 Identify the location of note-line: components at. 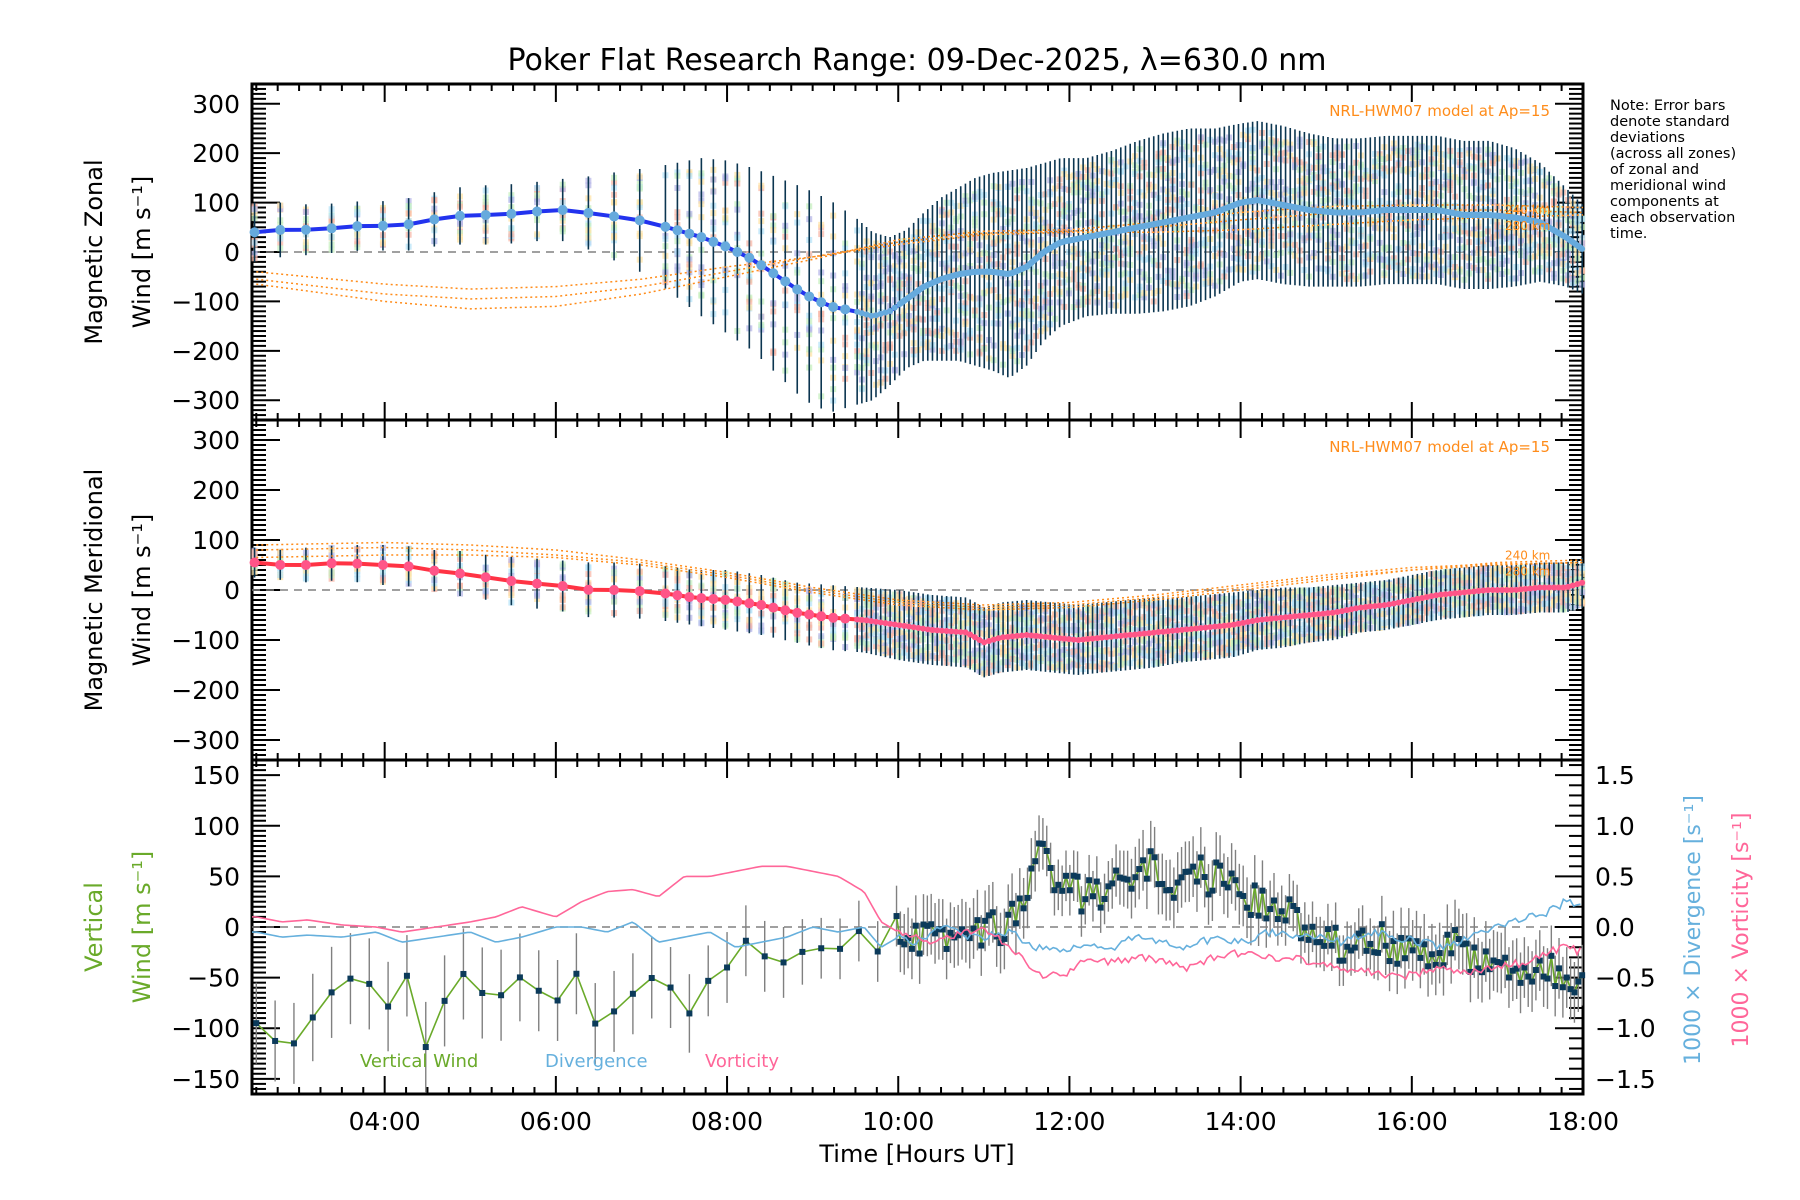
(1664, 202).